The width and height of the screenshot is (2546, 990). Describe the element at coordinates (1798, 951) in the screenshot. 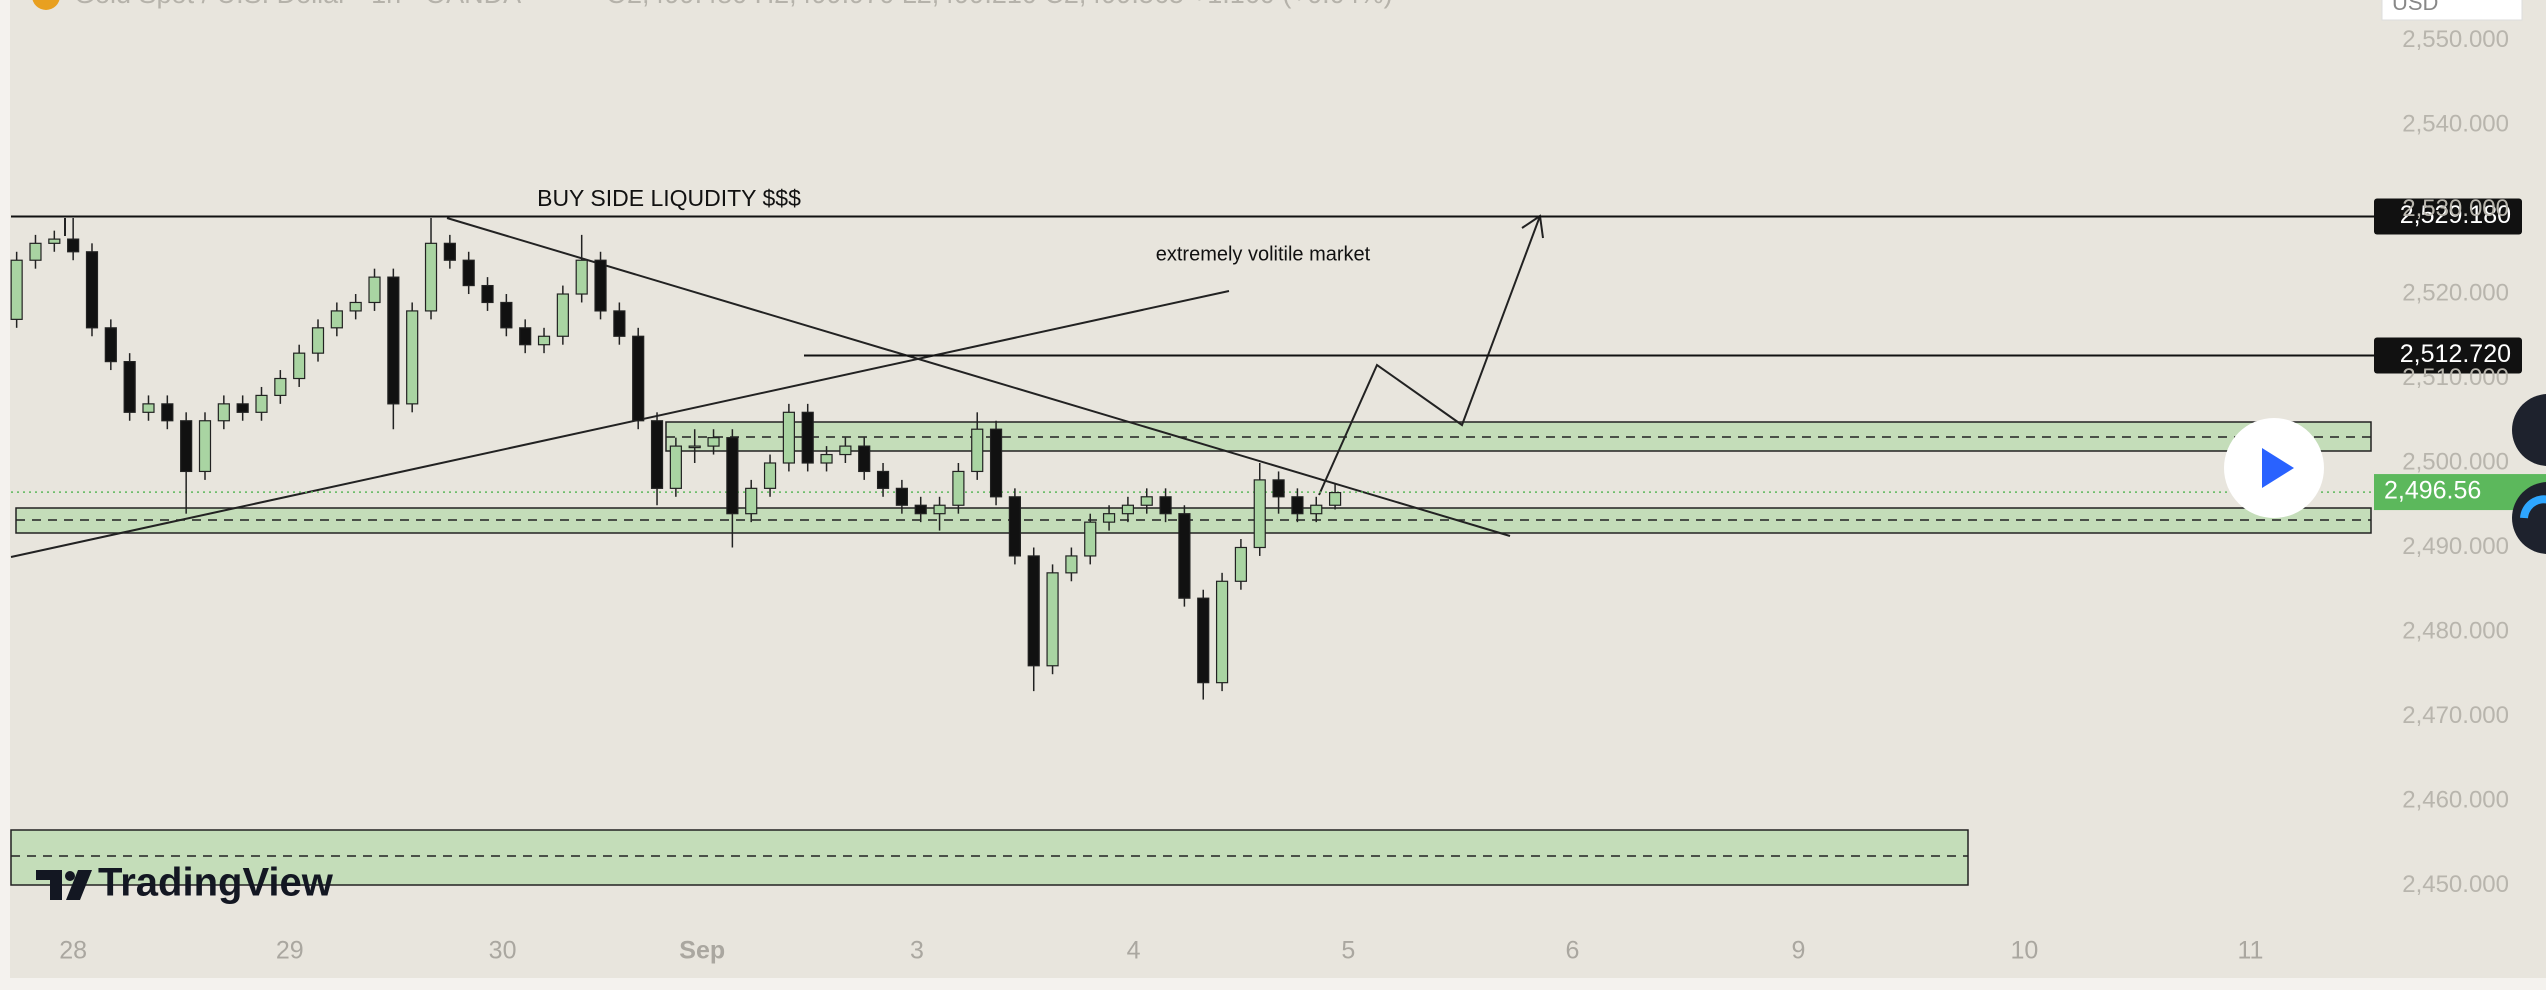

I see `x-tick-label: 9` at that location.